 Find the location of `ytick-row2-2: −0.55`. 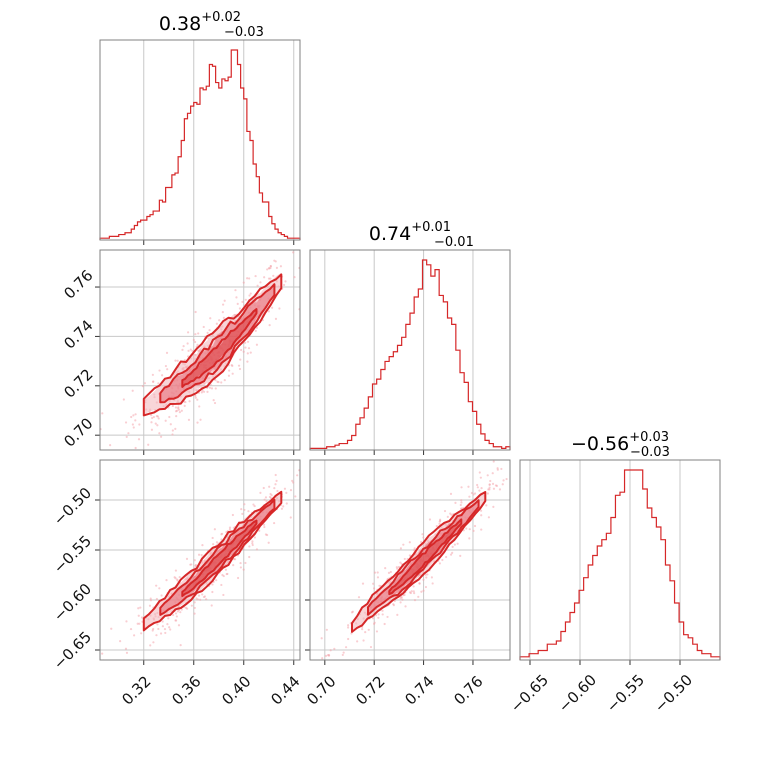

ytick-row2-2: −0.55 is located at coordinates (72, 554).